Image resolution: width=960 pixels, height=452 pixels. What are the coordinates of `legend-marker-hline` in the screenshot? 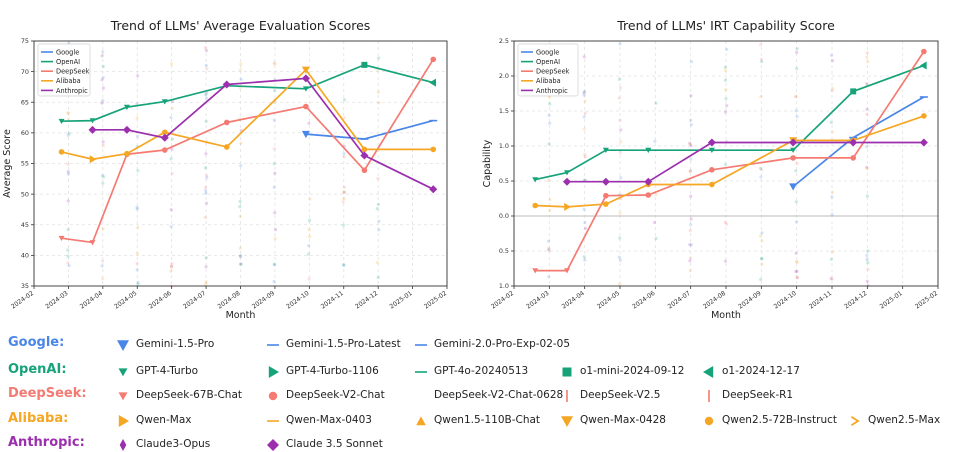 It's located at (273, 345).